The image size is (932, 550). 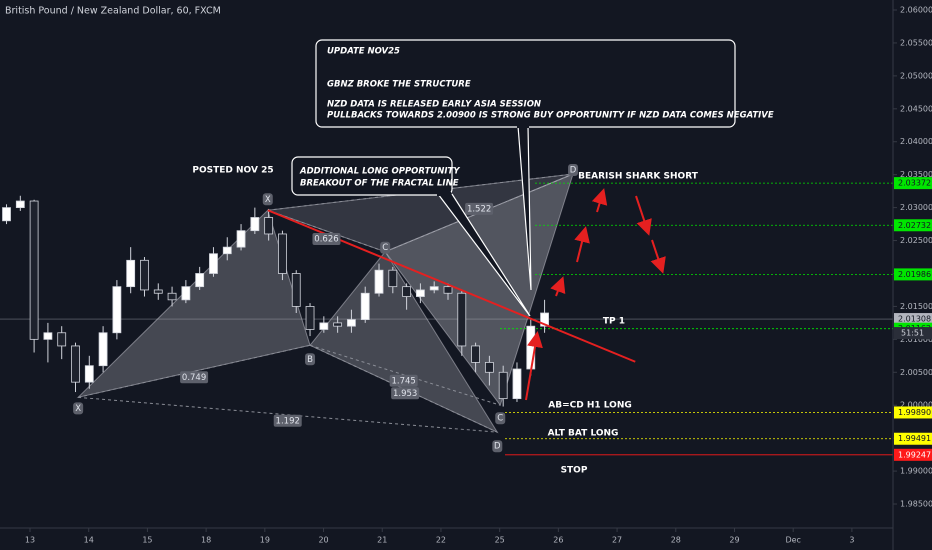 What do you see at coordinates (916, 240) in the screenshot?
I see `y-tick-label: 2.02500` at bounding box center [916, 240].